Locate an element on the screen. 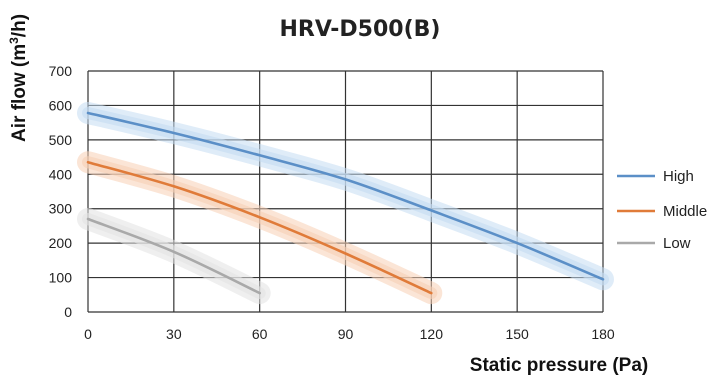 Image resolution: width=716 pixels, height=380 pixels. x-tick-label: 180 is located at coordinates (603, 334).